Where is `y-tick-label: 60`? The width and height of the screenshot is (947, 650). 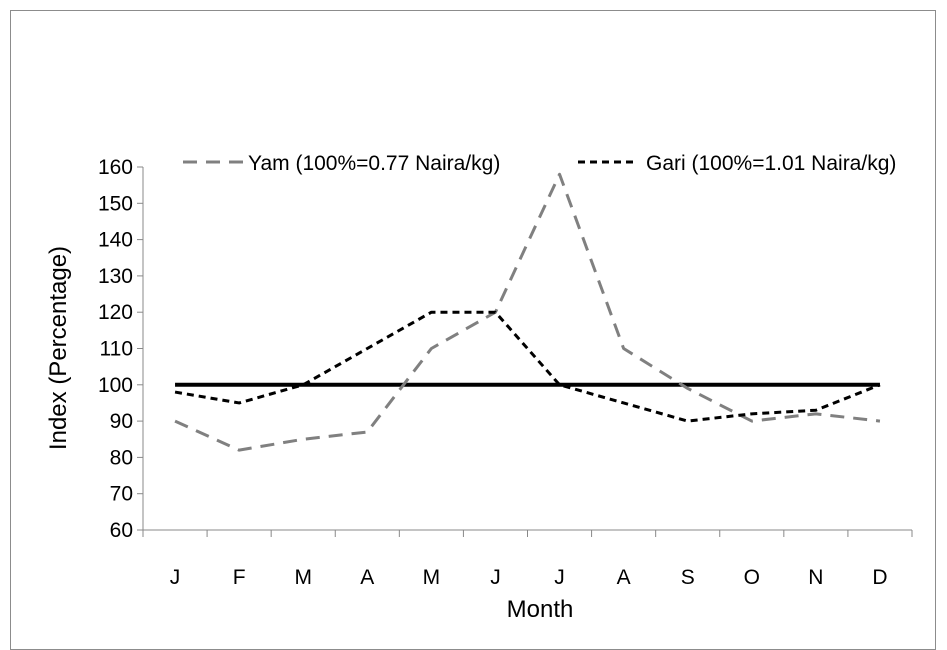 y-tick-label: 60 is located at coordinates (121, 530).